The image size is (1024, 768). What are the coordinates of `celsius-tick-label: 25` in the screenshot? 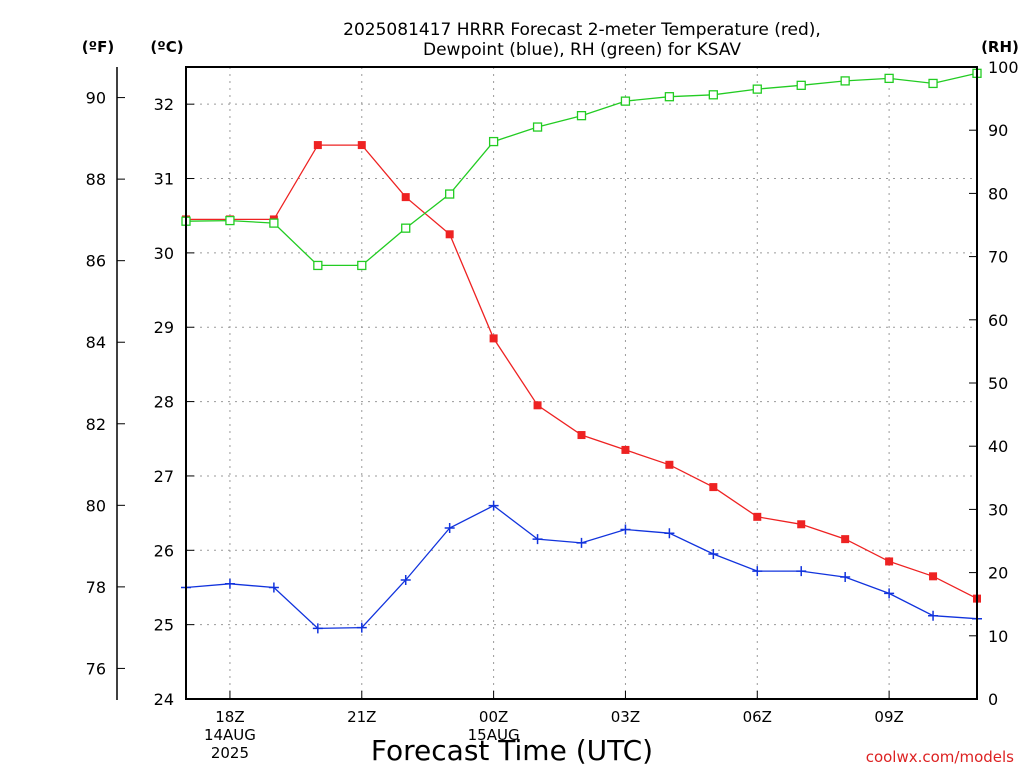 It's located at (164, 625).